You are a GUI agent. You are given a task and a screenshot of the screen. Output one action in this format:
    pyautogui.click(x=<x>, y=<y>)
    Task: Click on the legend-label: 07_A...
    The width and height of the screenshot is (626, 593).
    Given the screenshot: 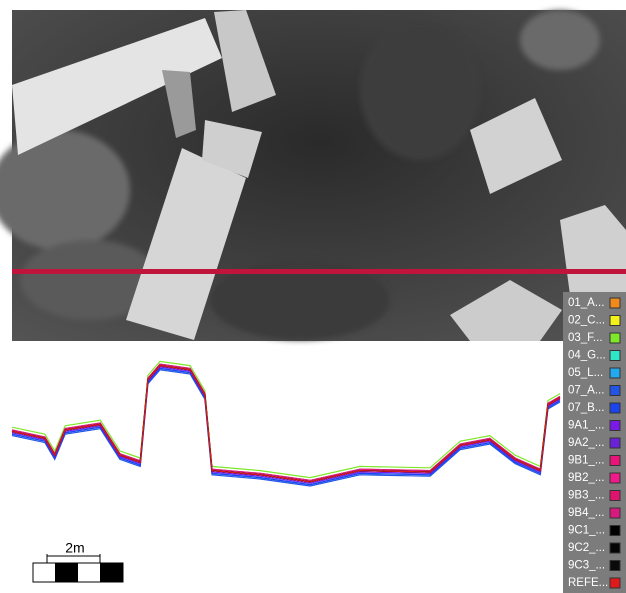 What is the action you would take?
    pyautogui.click(x=586, y=391)
    